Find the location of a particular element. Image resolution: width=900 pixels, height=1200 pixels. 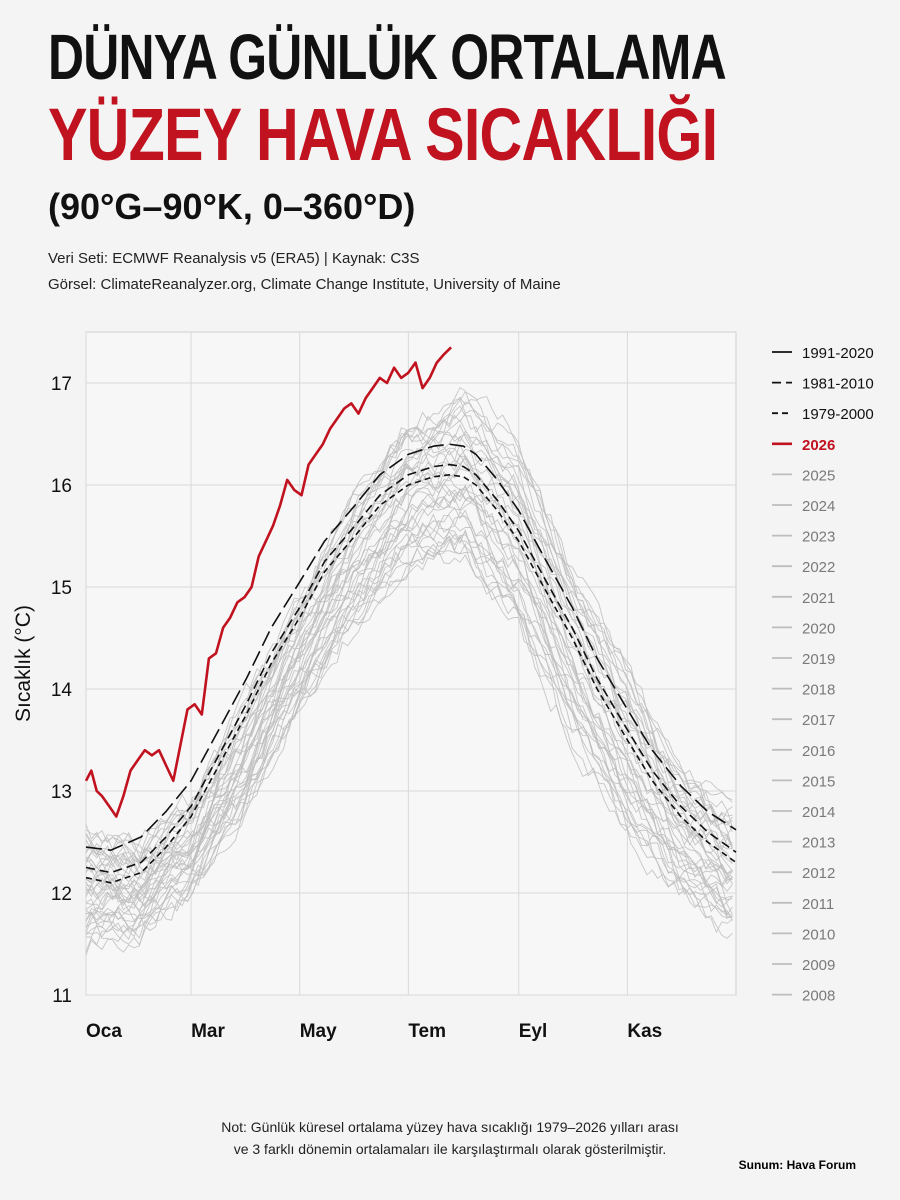

legend-label: 2014 is located at coordinates (818, 812).